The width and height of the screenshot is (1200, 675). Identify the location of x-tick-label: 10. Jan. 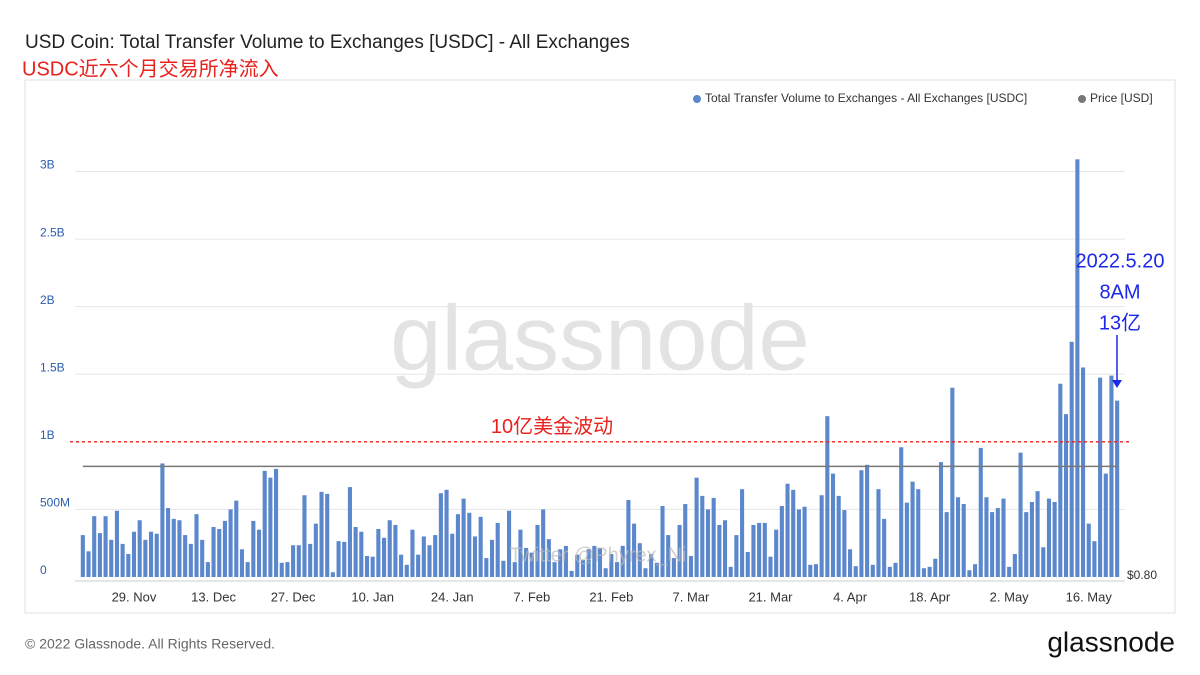
(372, 596).